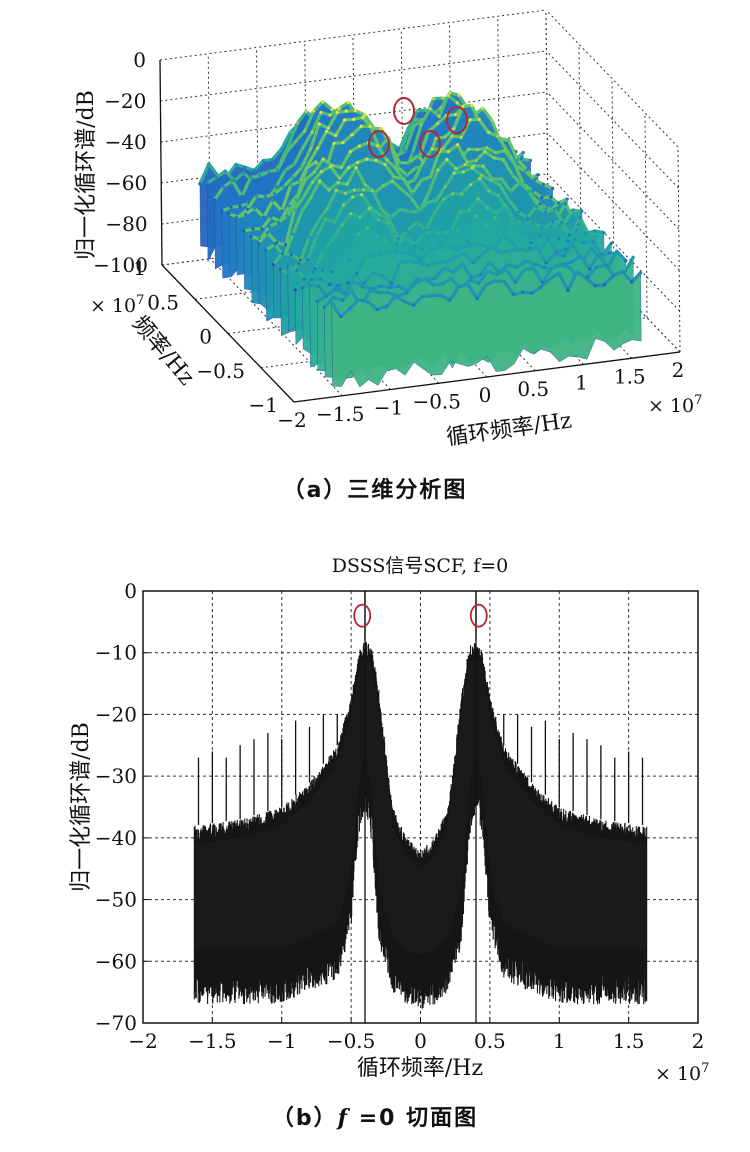  Describe the element at coordinates (375, 1118) in the screenshot. I see `caption-b: （b）f =0 切面图` at that location.